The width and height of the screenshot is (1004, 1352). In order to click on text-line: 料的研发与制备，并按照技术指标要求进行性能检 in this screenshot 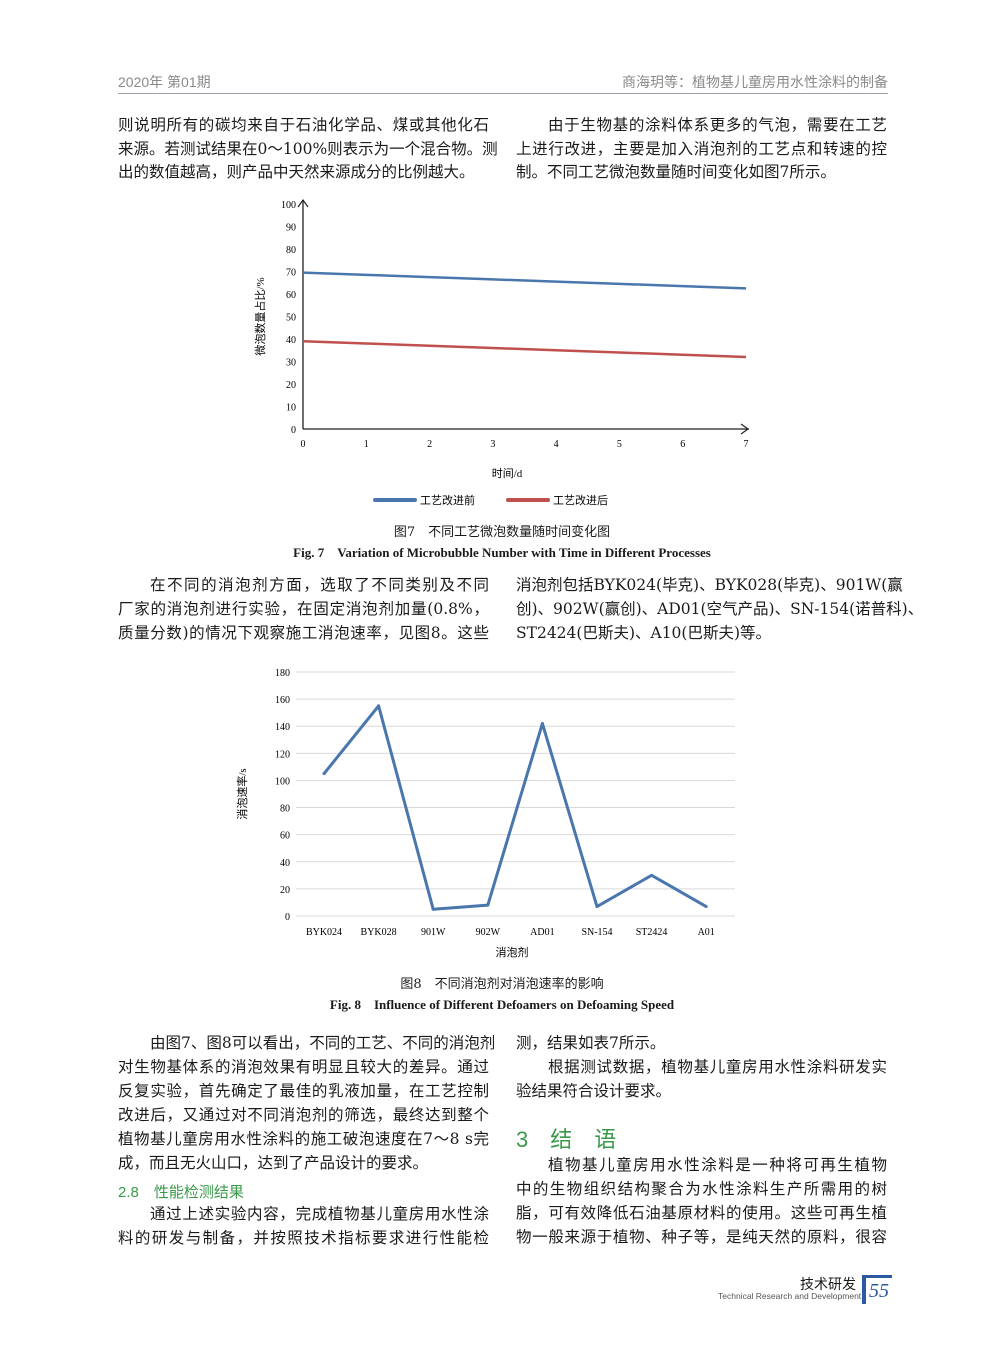, I will do `click(303, 1238)`.